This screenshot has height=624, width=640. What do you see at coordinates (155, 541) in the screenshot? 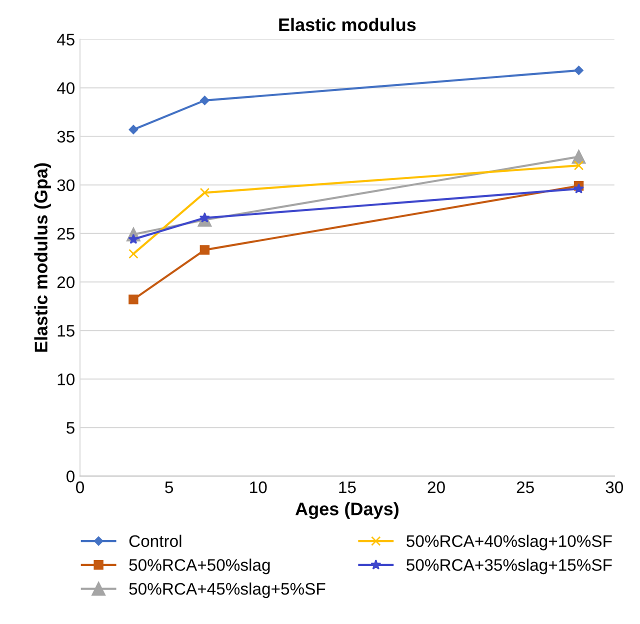
I see `legend-label: Control` at bounding box center [155, 541].